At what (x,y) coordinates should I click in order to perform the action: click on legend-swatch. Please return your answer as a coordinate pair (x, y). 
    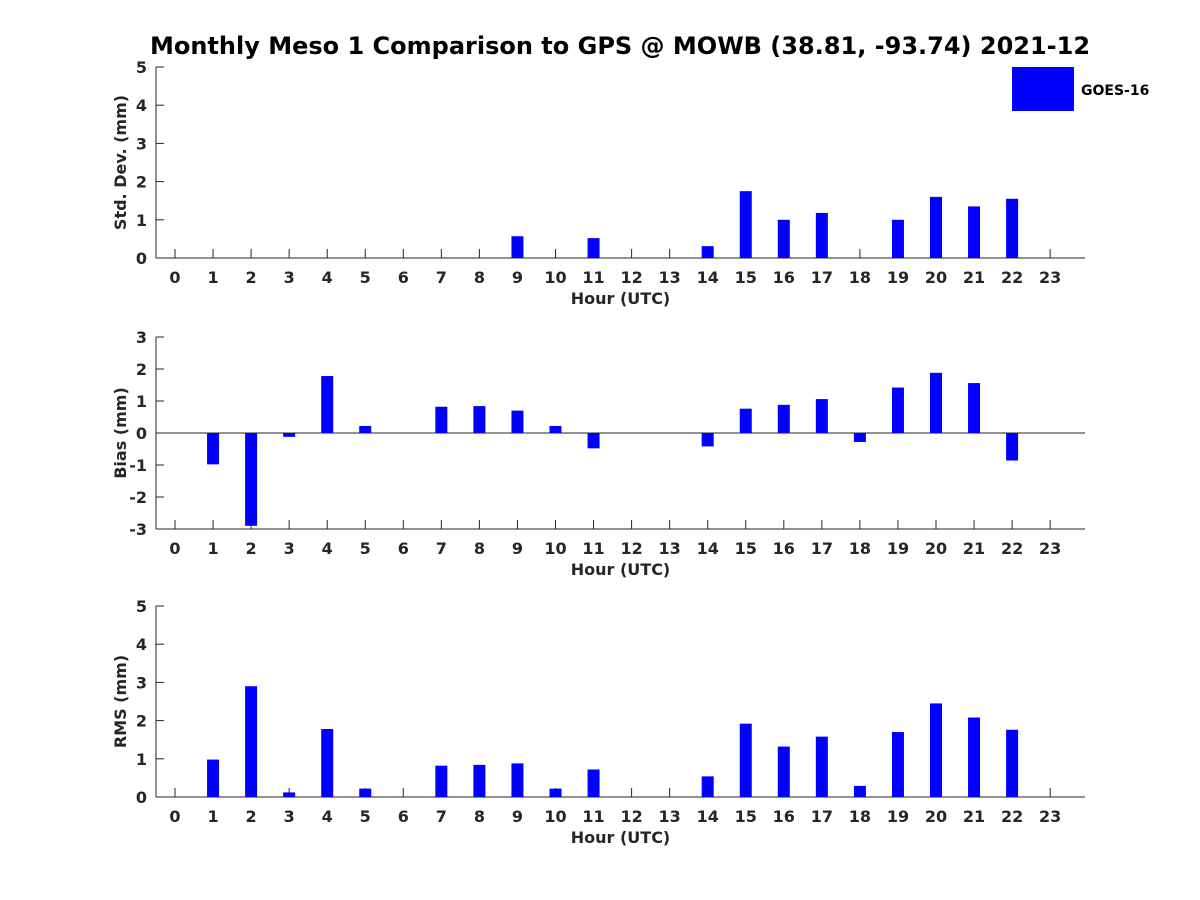
    Looking at the image, I should click on (1043, 89).